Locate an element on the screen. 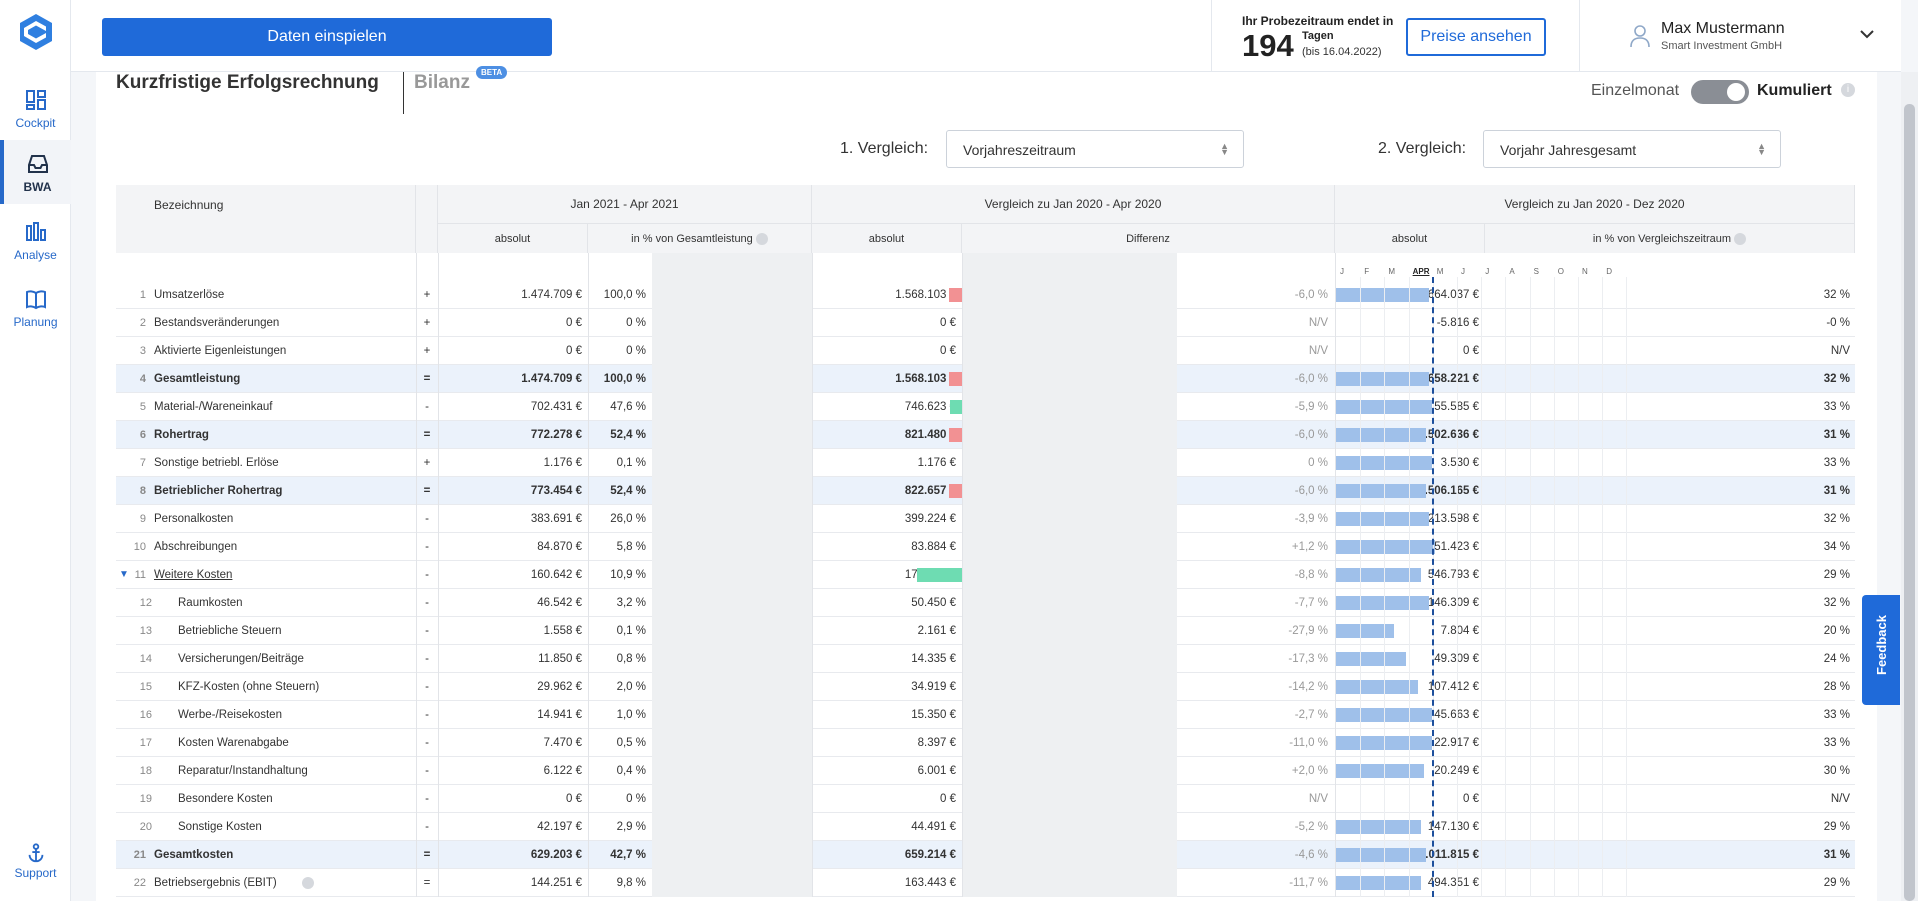  value-absolut-prev: 0 € is located at coordinates (948, 323).